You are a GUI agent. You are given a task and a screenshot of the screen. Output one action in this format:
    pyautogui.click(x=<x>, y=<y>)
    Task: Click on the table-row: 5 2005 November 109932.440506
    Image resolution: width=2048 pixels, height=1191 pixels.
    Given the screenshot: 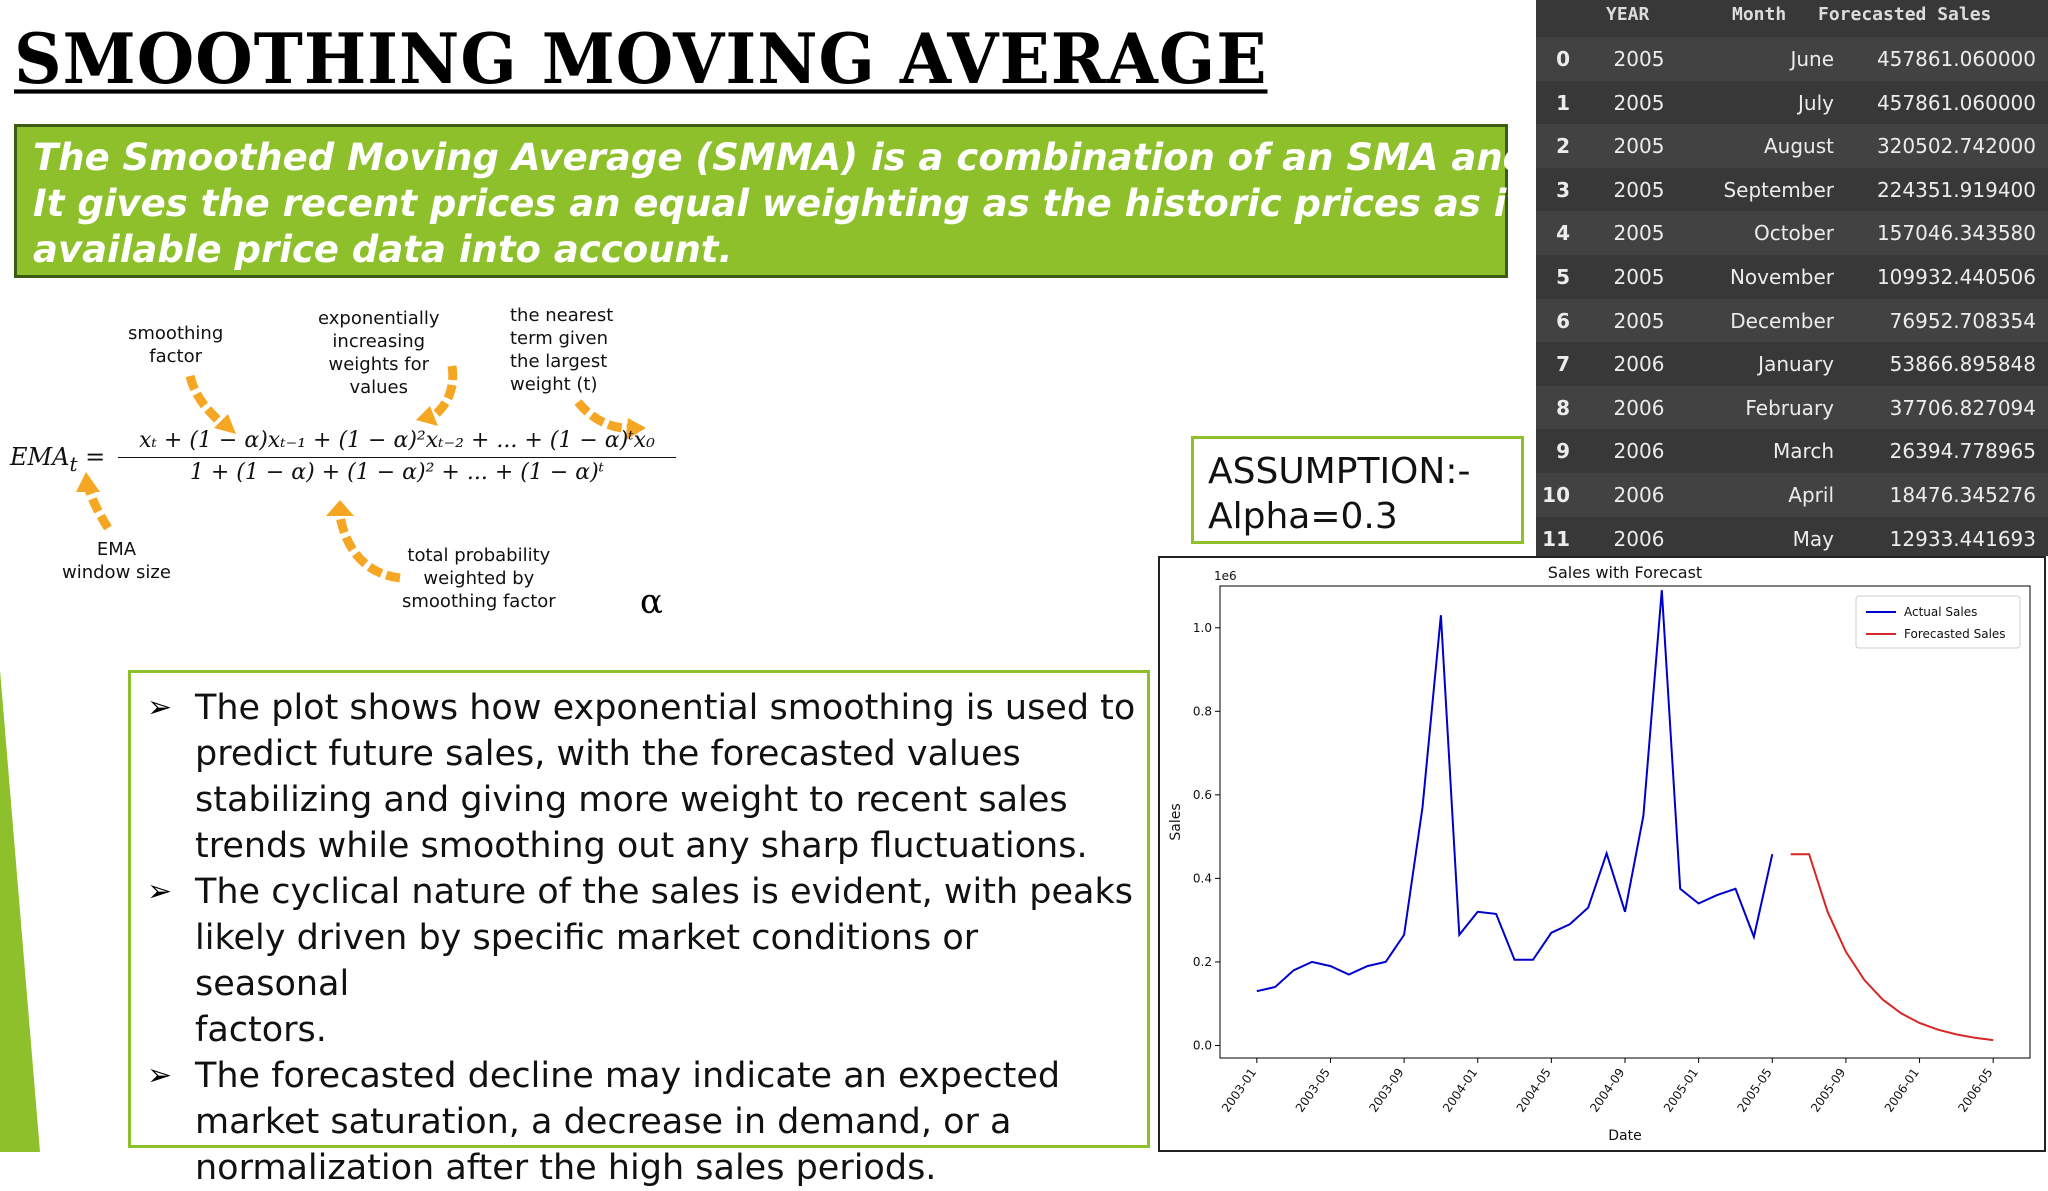 What is the action you would take?
    pyautogui.click(x=1792, y=277)
    